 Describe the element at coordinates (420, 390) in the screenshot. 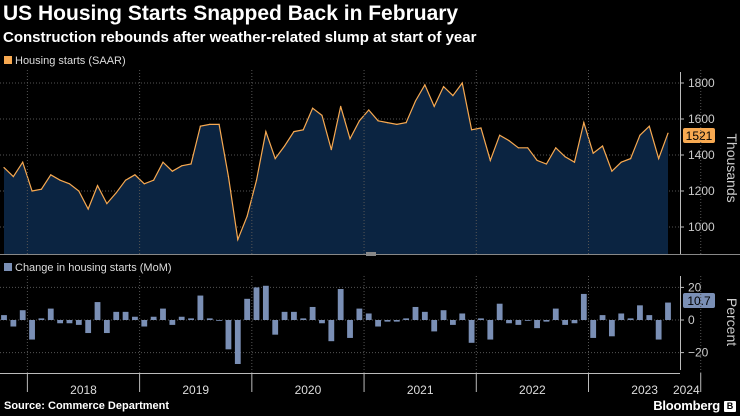

I see `year-label: 2021` at that location.